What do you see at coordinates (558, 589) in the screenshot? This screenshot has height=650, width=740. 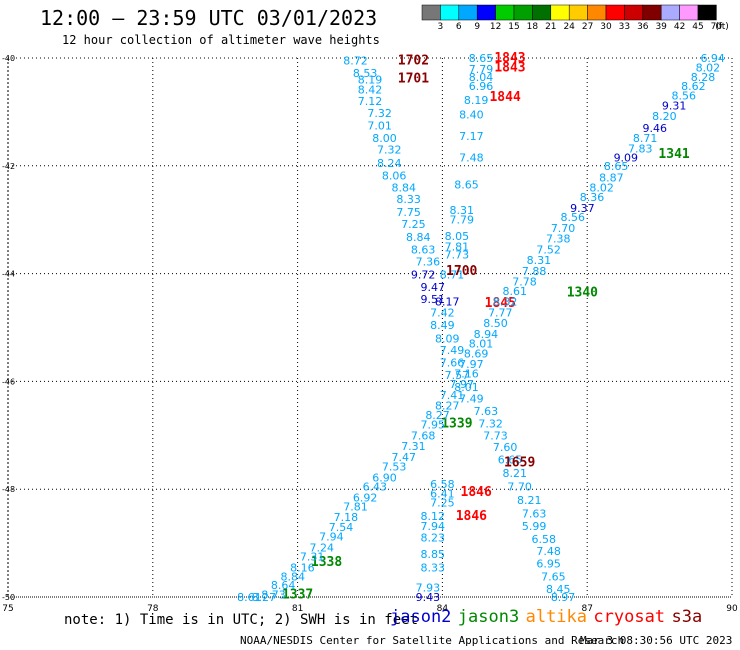 I see `wave-height-label: 8.45` at bounding box center [558, 589].